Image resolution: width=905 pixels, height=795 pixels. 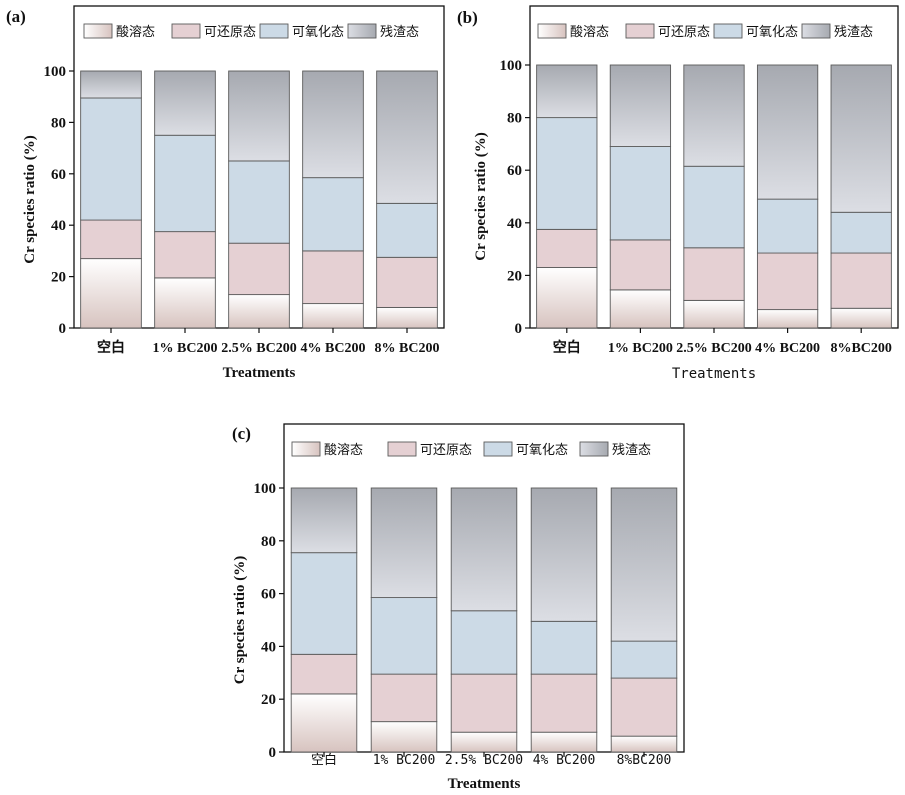 I want to click on x-tick-label: 8% BC200, so click(x=407, y=348).